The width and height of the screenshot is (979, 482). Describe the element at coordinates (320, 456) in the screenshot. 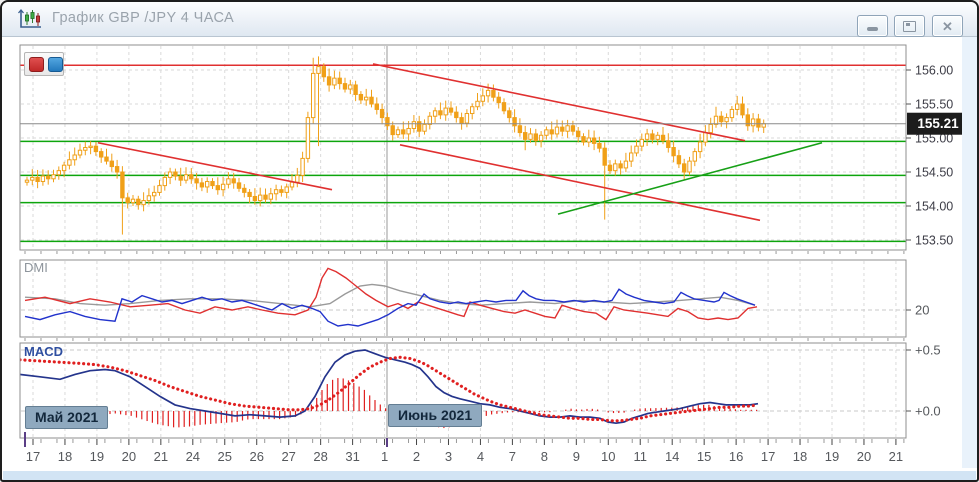

I see `date-label: 28` at that location.